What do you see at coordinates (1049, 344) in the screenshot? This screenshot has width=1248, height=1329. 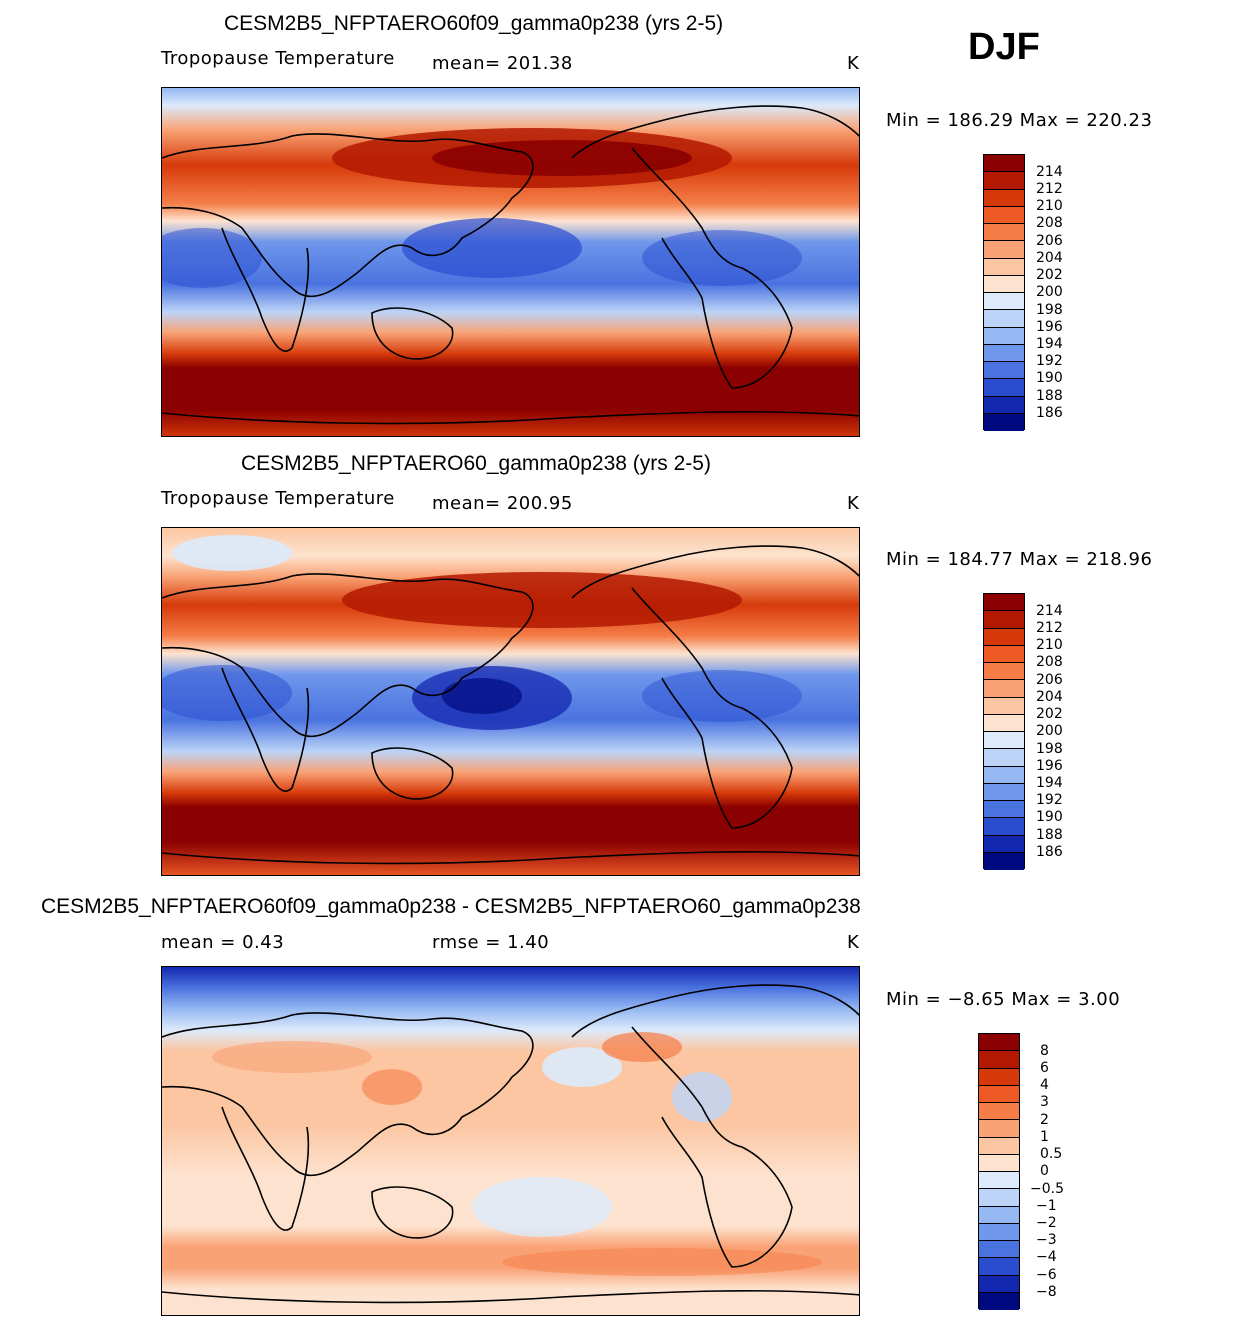 I see `panel1-colorbar-tick: 194` at bounding box center [1049, 344].